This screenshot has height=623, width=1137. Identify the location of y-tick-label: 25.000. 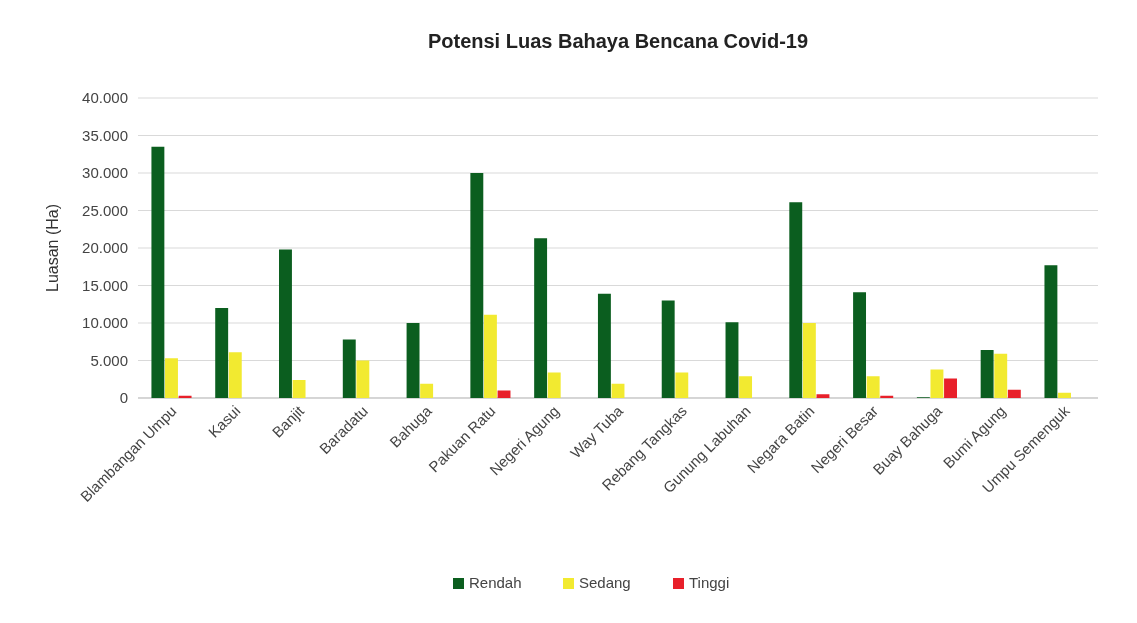
(105, 210).